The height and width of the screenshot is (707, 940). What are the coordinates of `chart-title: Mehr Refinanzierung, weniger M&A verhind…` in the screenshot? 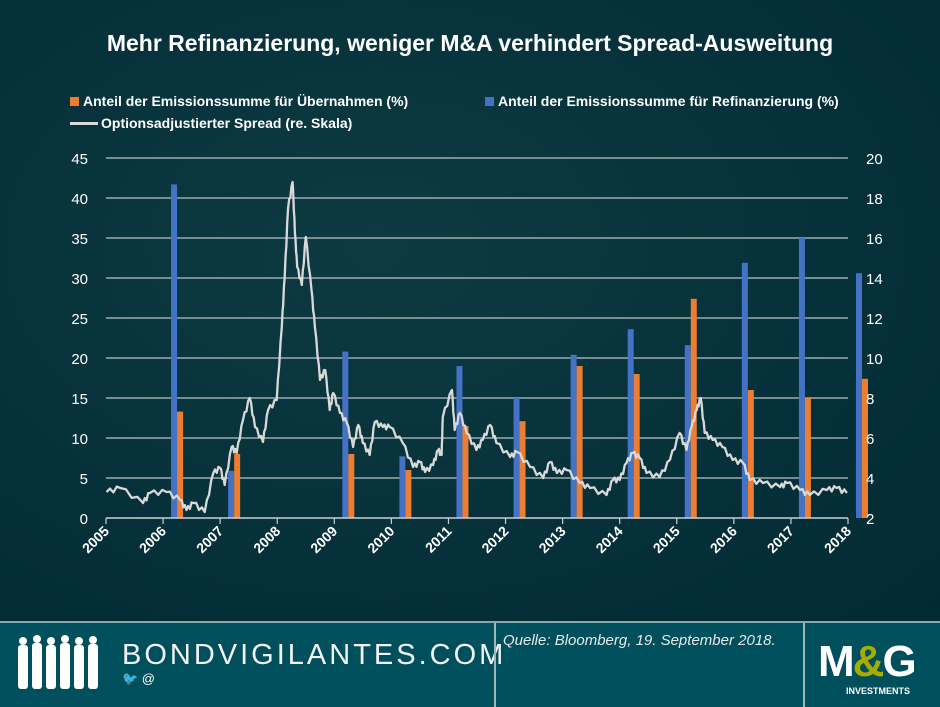 It's located at (470, 43).